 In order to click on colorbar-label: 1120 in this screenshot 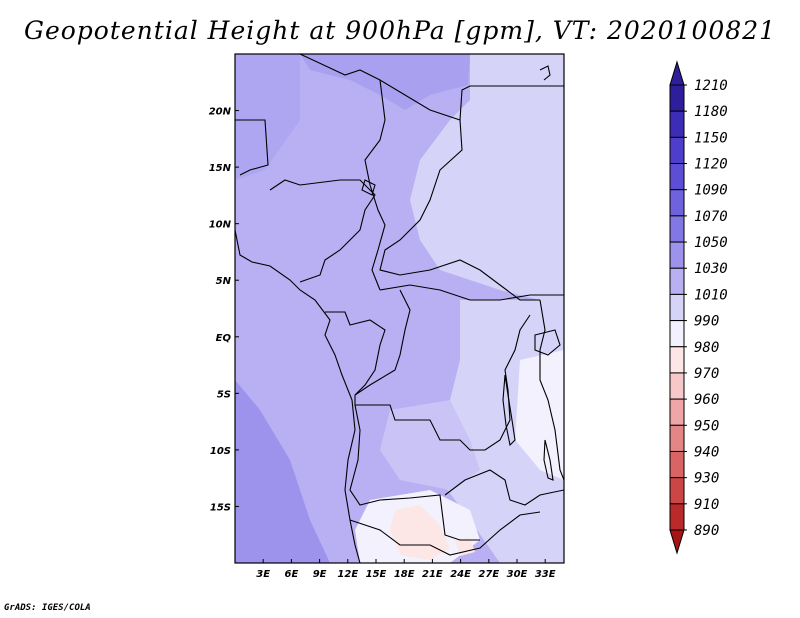, I will do `click(711, 165)`.